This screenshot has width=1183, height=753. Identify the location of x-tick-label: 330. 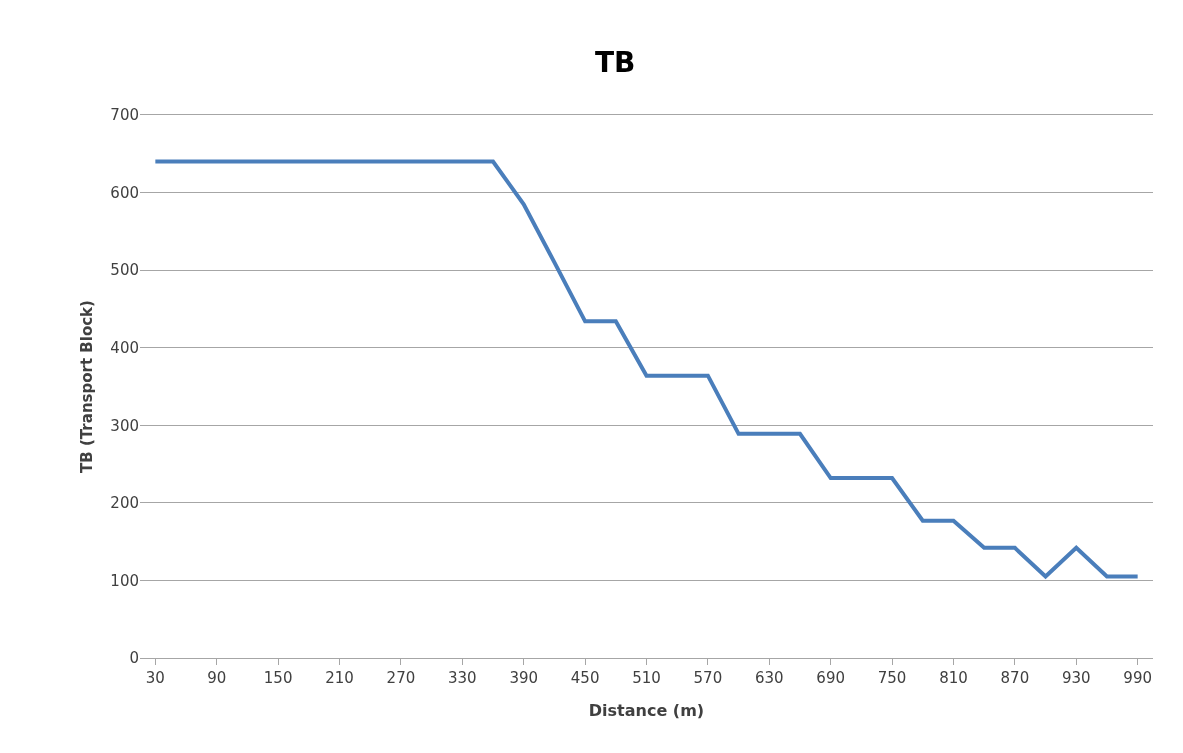
(462, 678).